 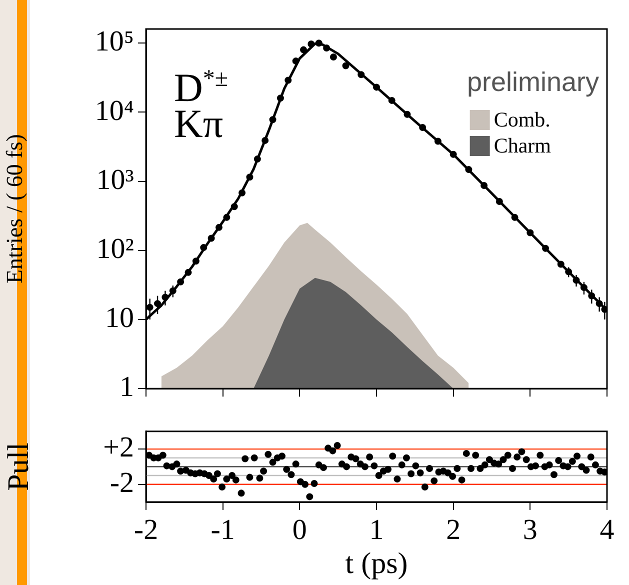 What do you see at coordinates (122, 482) in the screenshot?
I see `y-tick-label: -2` at bounding box center [122, 482].